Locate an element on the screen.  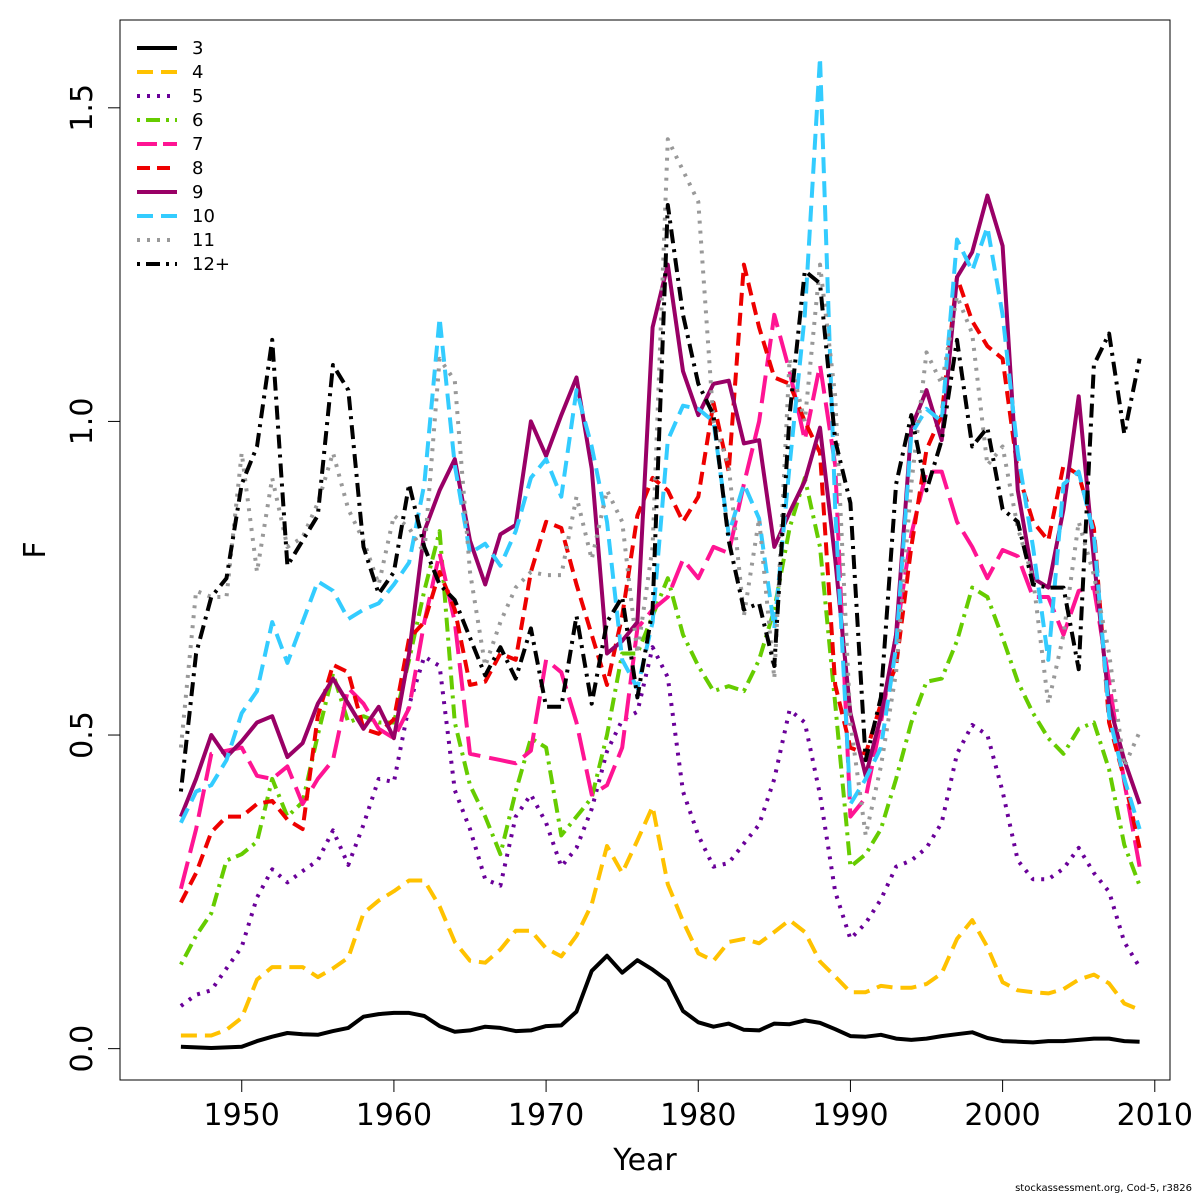
legend: 3 4 5 6 7 8 9 10 11 12+ is located at coordinates (183, 156).